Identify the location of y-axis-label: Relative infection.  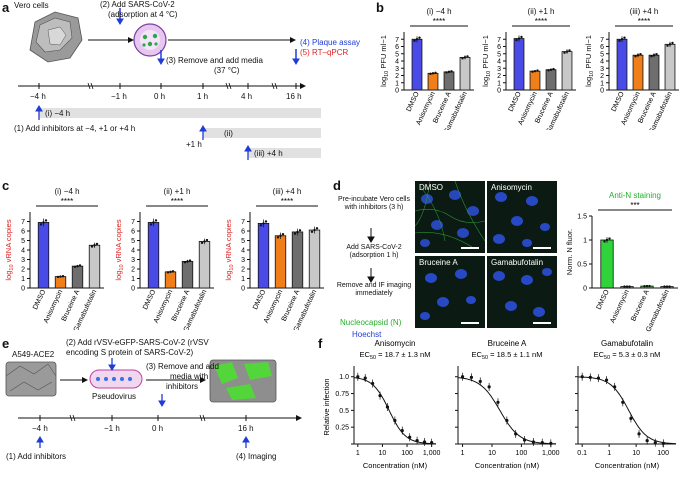
(326, 406).